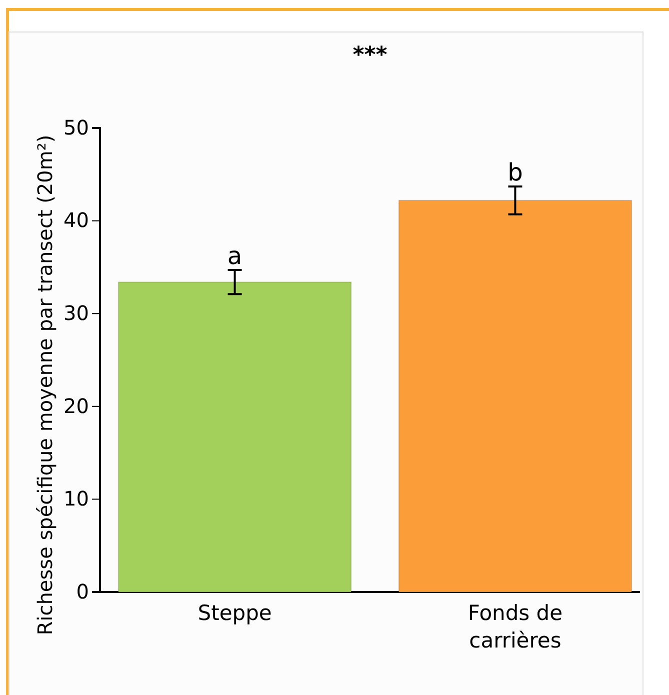 Image resolution: width=669 pixels, height=695 pixels. I want to click on y-tick-label: 0, so click(82, 591).